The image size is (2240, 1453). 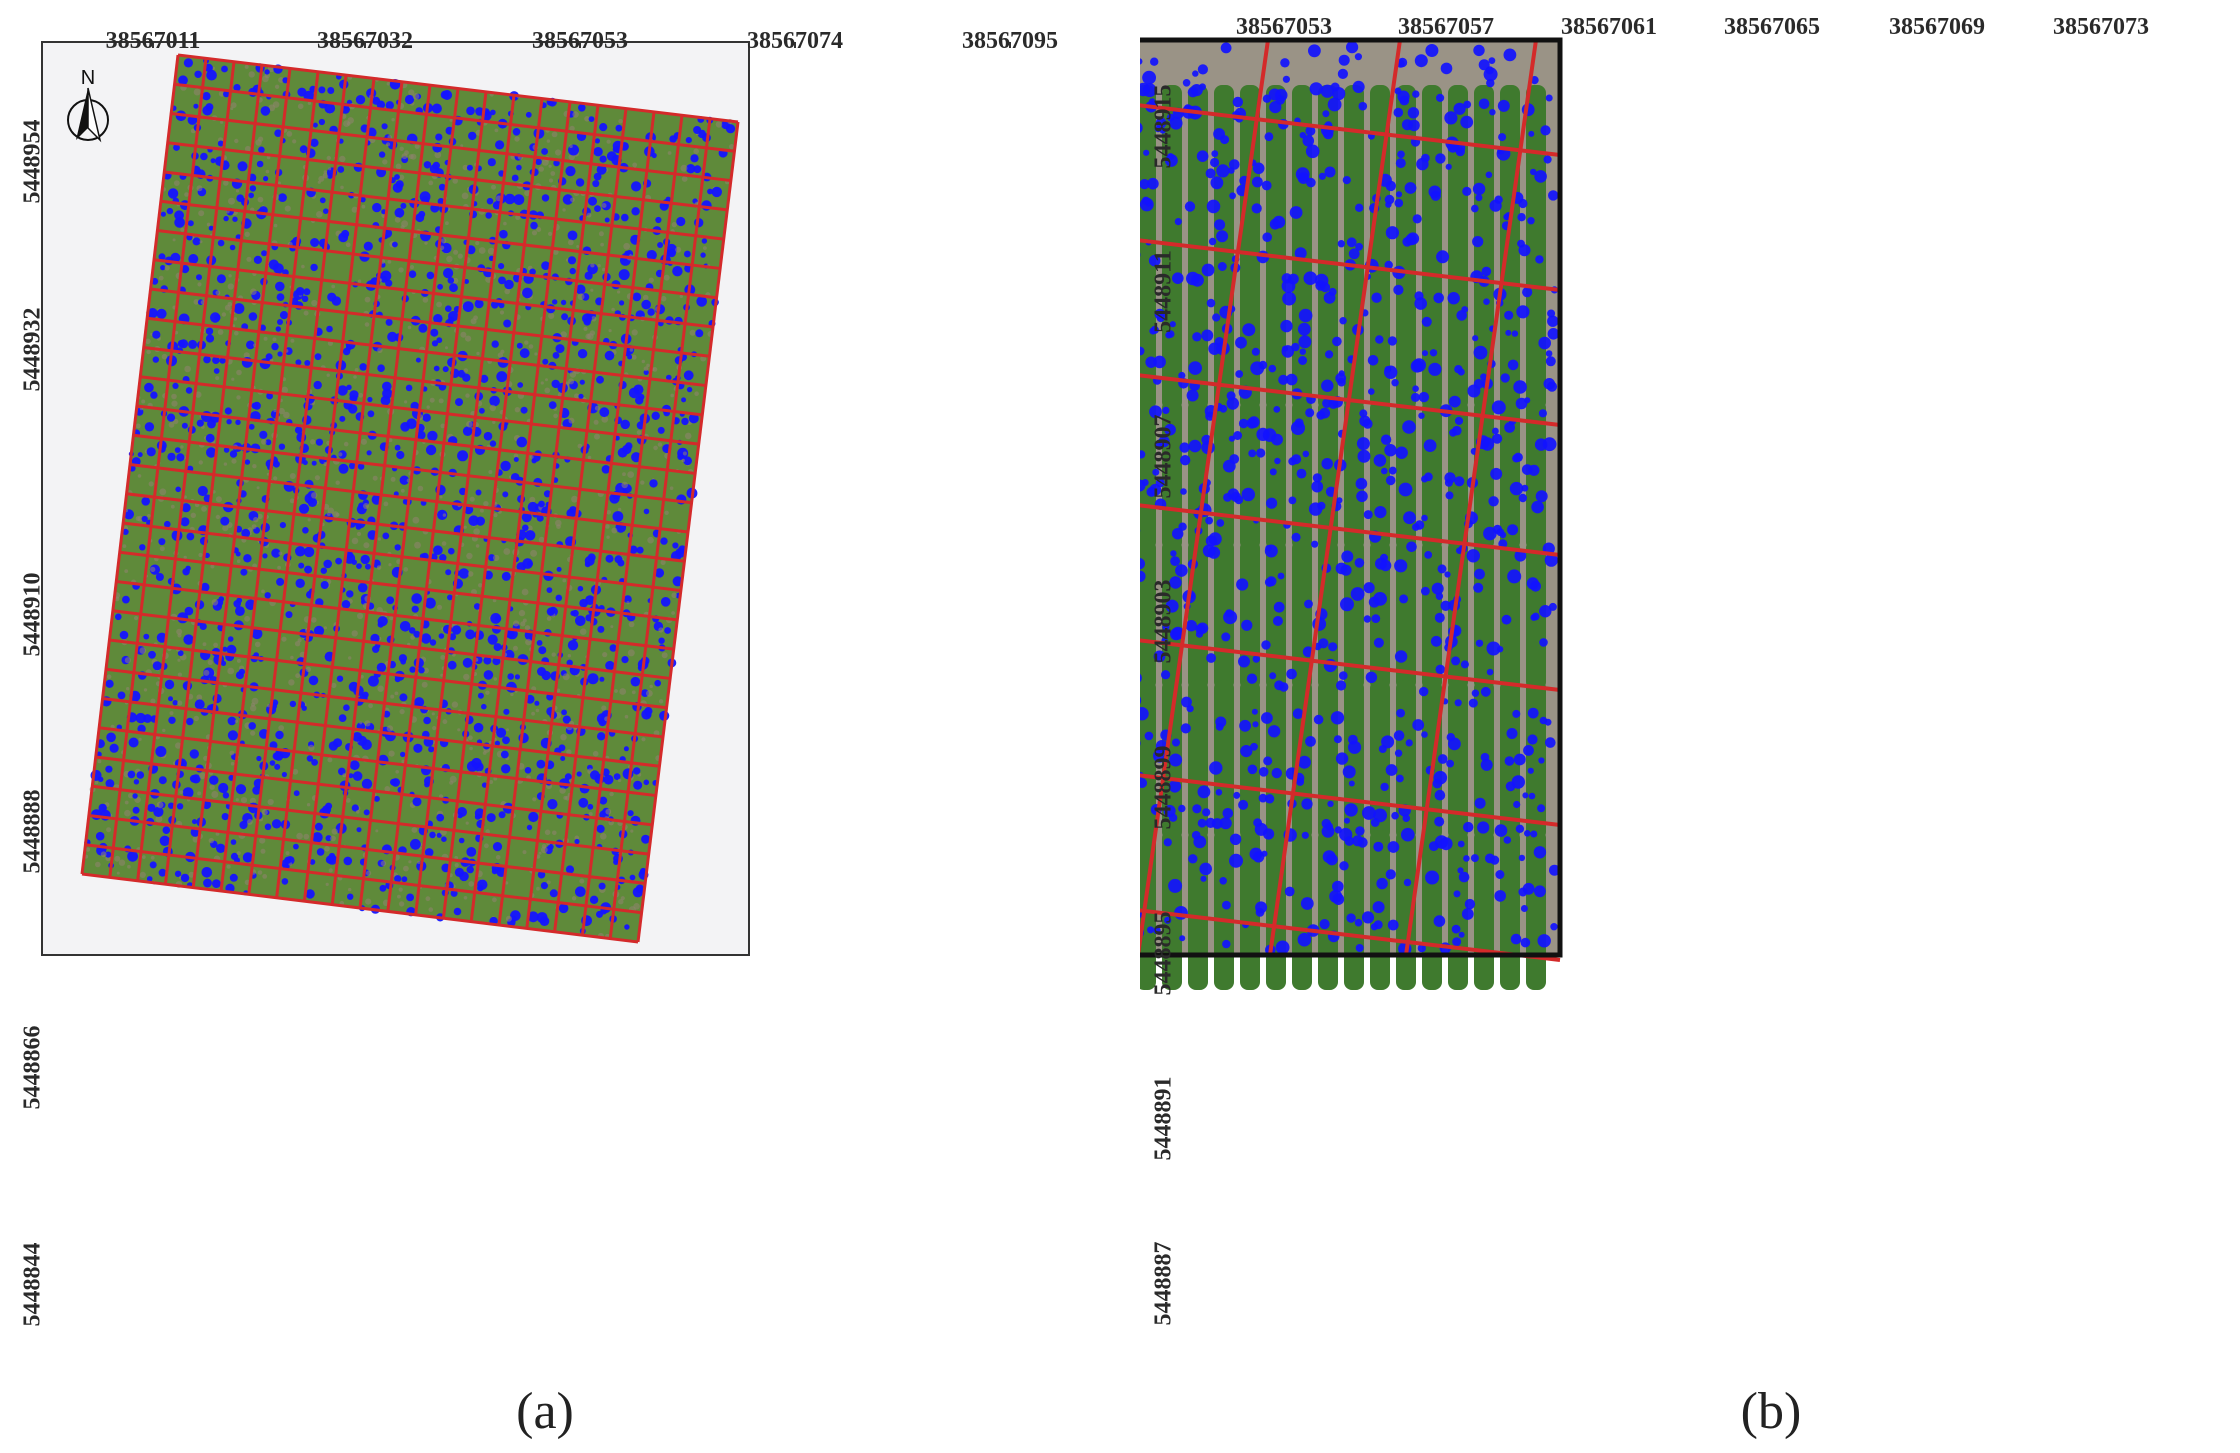 I want to click on panel-b-y-tick: 5448911, so click(x=1163, y=291).